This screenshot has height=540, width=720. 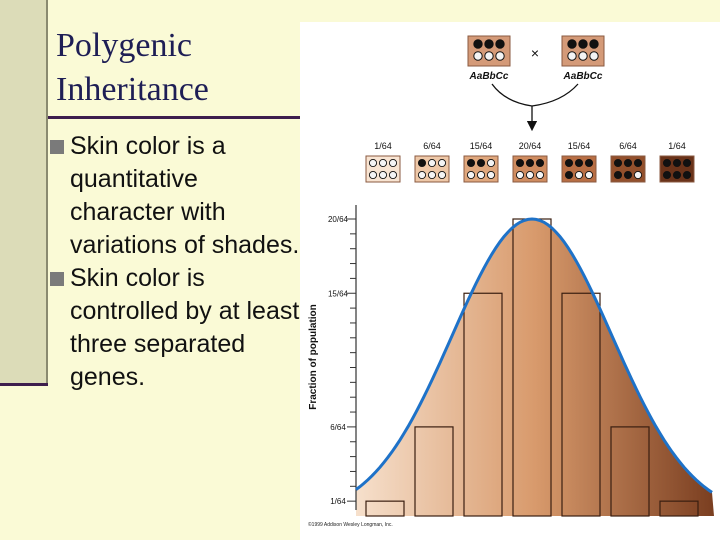 I want to click on y-tick-label: 15/64, so click(x=338, y=293).